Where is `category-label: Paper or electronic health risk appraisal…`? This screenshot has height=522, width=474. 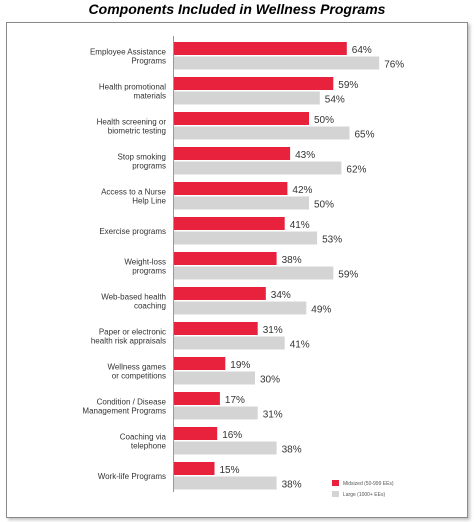
category-label: Paper or electronic health risk appraisal… is located at coordinates (128, 336).